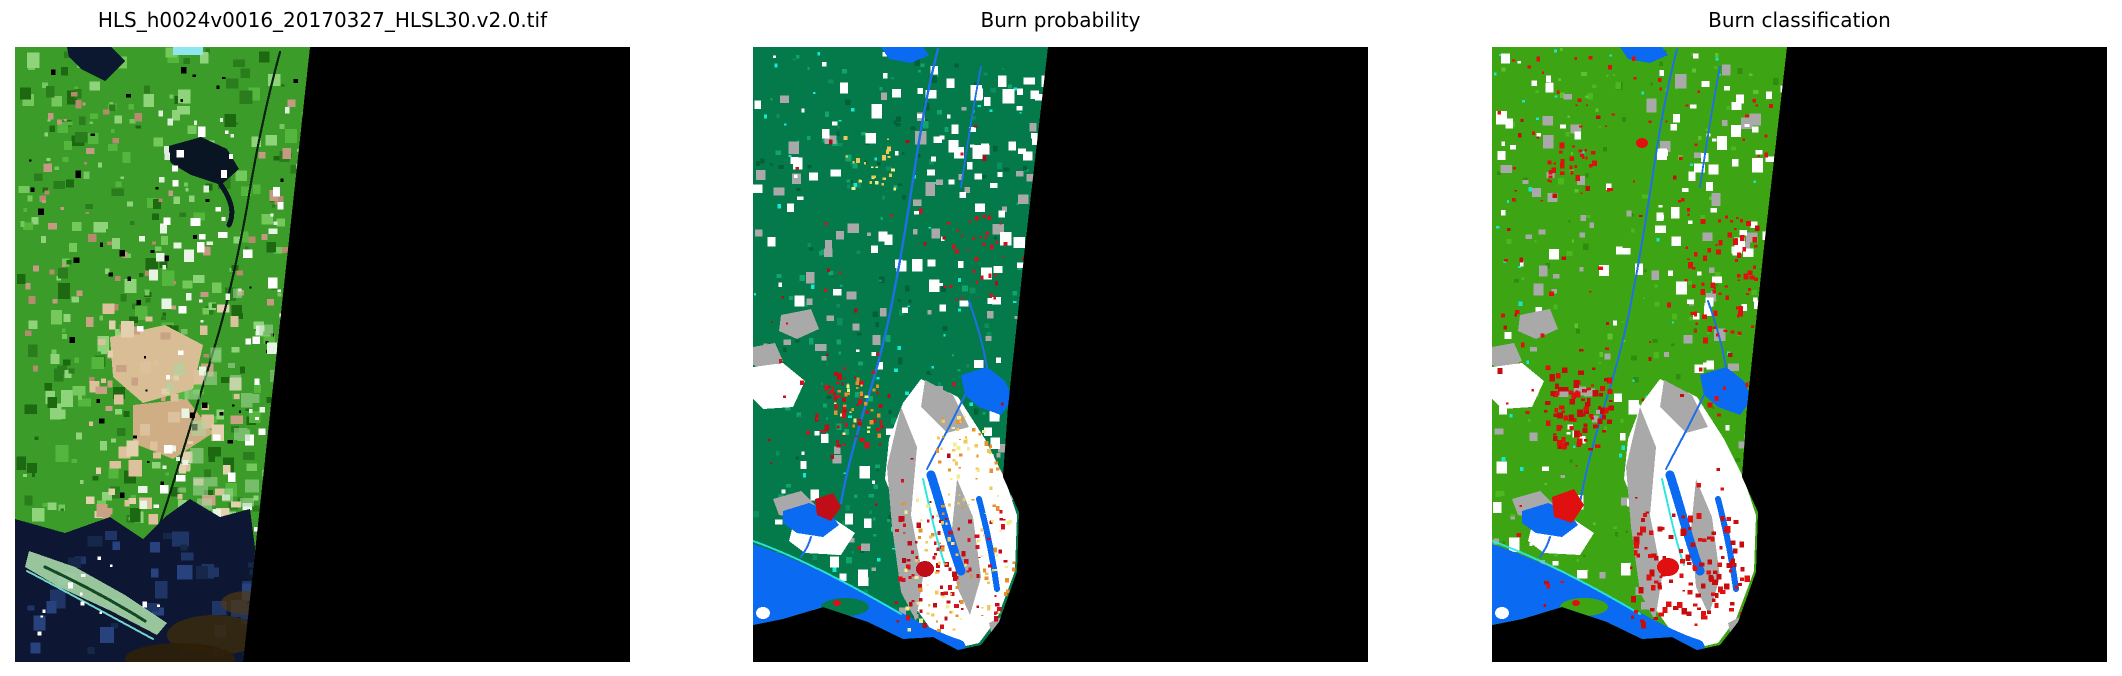 The image size is (2122, 676). What do you see at coordinates (1060, 20) in the screenshot?
I see `panel-title-burn-probability: Burn probability` at bounding box center [1060, 20].